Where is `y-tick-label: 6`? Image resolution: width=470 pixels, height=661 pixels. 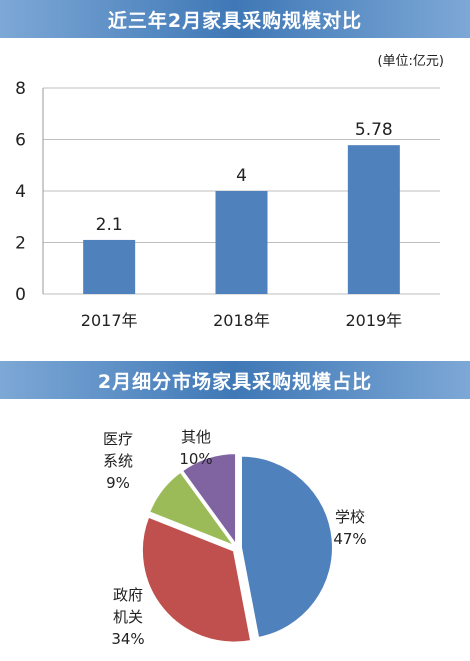
y-tick-label: 6 is located at coordinates (20, 141).